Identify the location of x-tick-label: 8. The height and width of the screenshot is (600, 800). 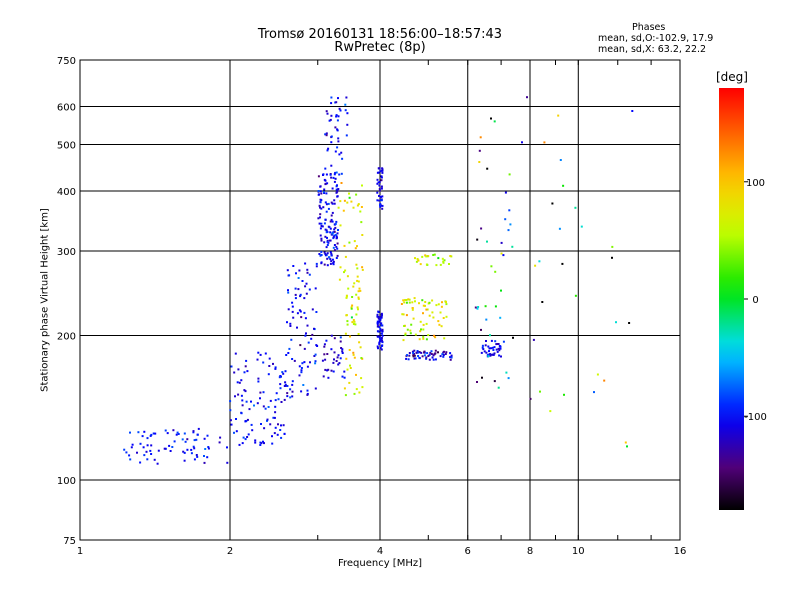
(530, 551).